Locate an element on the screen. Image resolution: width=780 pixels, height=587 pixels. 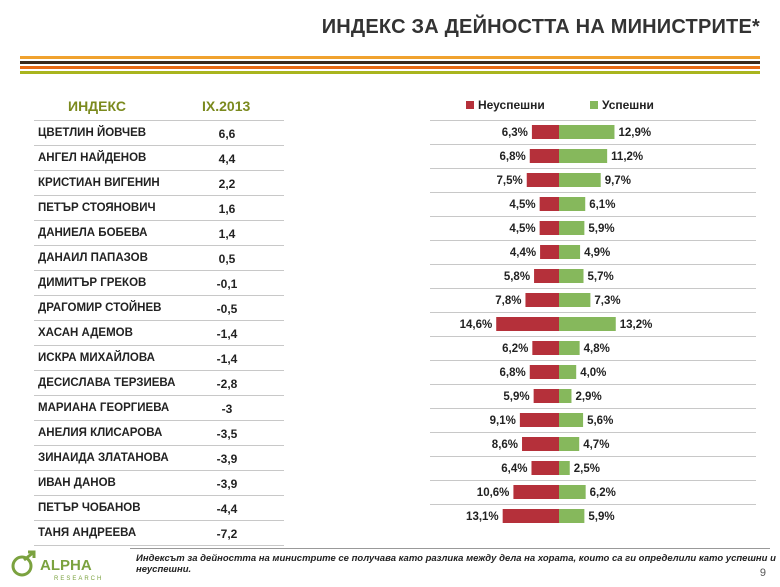
logo-subtext: RESEARCH is located at coordinates (78, 579).